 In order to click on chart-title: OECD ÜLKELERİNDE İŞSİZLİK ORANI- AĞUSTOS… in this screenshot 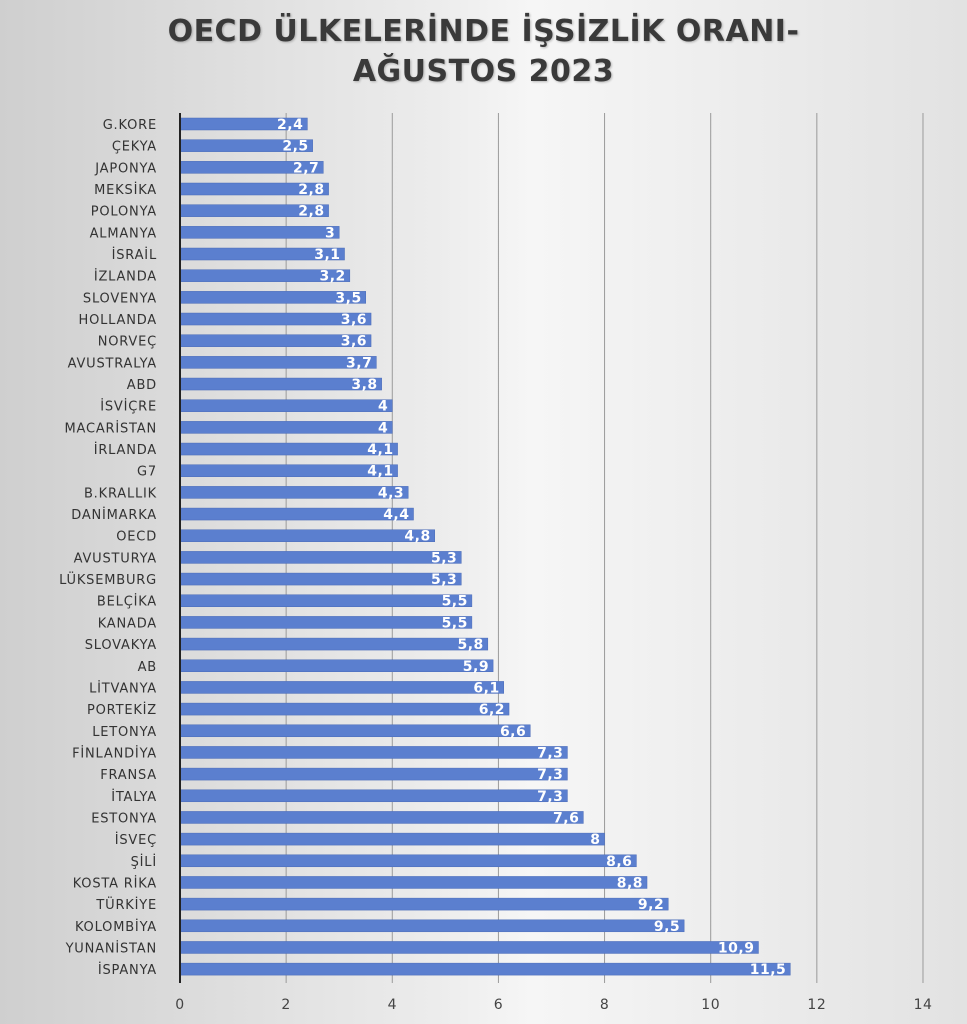, I will do `click(483, 52)`.